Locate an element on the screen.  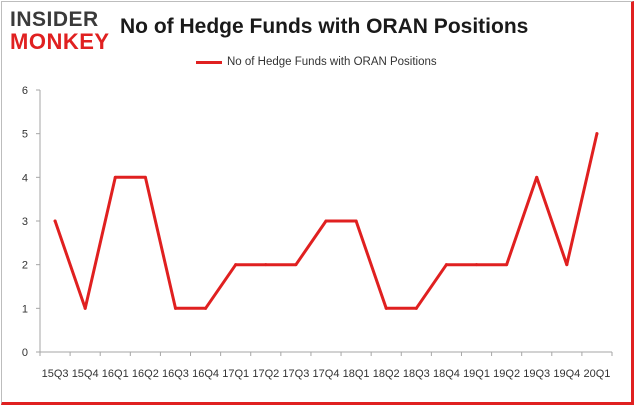
x-tick-label: 16Q1 is located at coordinates (115, 374).